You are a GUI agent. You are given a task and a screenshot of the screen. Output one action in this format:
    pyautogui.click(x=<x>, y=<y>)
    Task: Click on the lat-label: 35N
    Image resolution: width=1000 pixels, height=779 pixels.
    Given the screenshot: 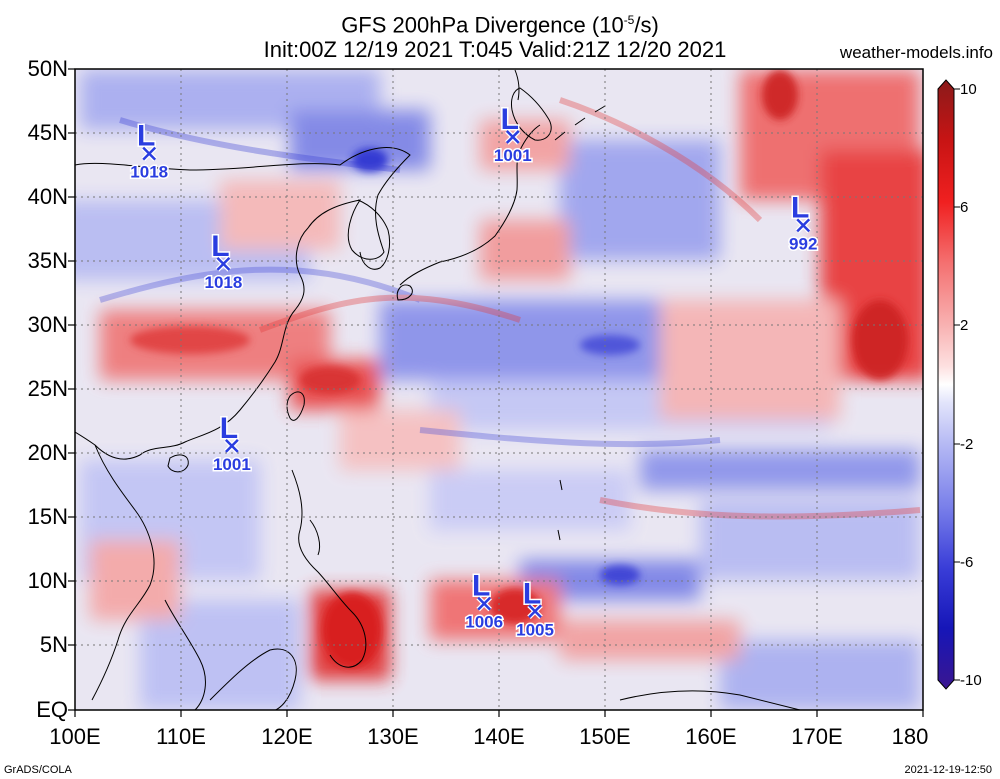 What is the action you would take?
    pyautogui.click(x=47, y=260)
    